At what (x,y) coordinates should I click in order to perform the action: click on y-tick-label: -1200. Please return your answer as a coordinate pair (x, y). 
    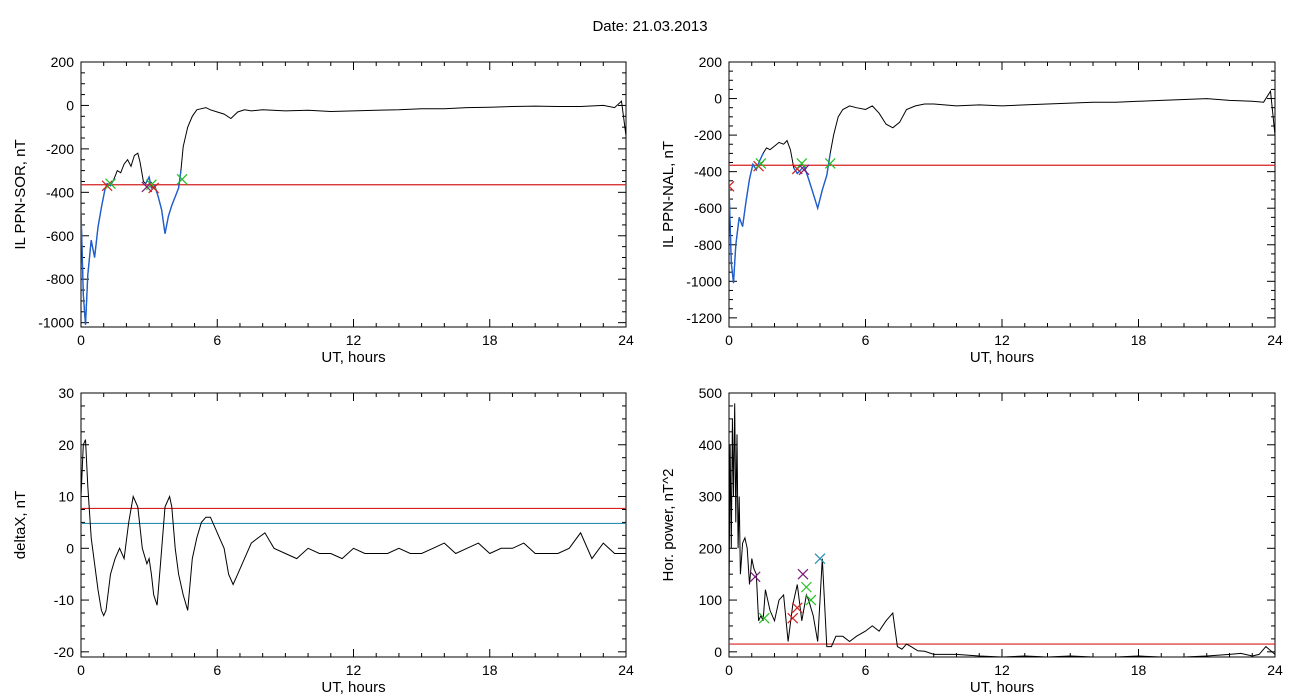
    Looking at the image, I should click on (704, 318).